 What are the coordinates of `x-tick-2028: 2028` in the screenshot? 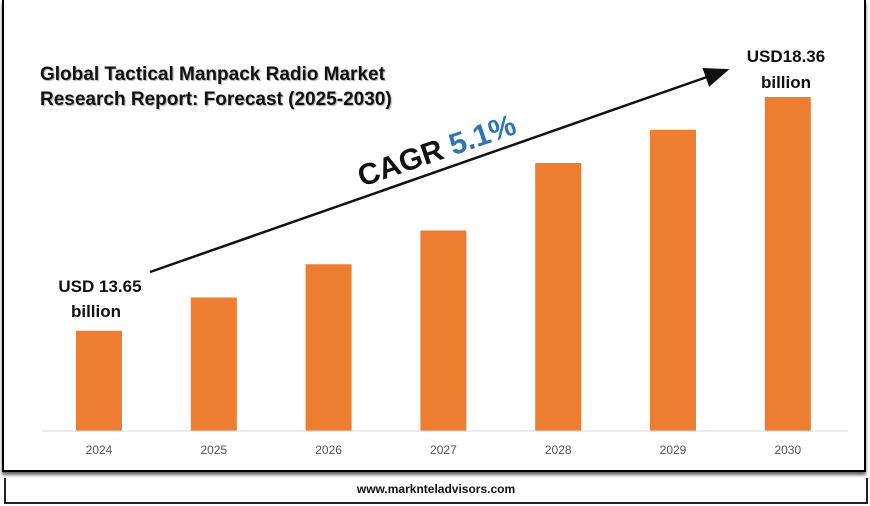 It's located at (558, 450).